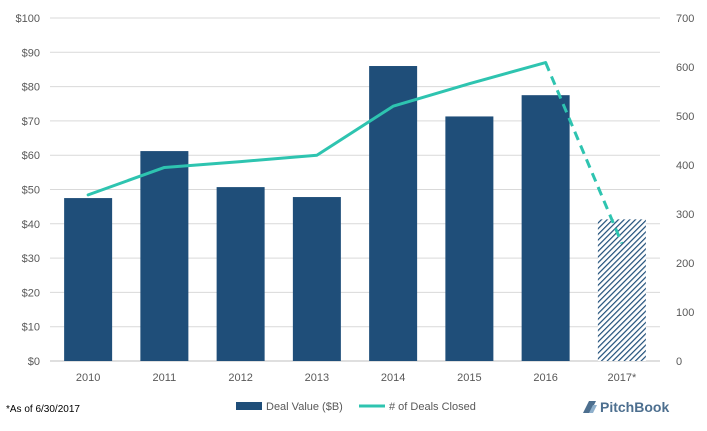  Describe the element at coordinates (356, 407) in the screenshot. I see `legend: Deal Value ($B) # of Deals Closed` at that location.